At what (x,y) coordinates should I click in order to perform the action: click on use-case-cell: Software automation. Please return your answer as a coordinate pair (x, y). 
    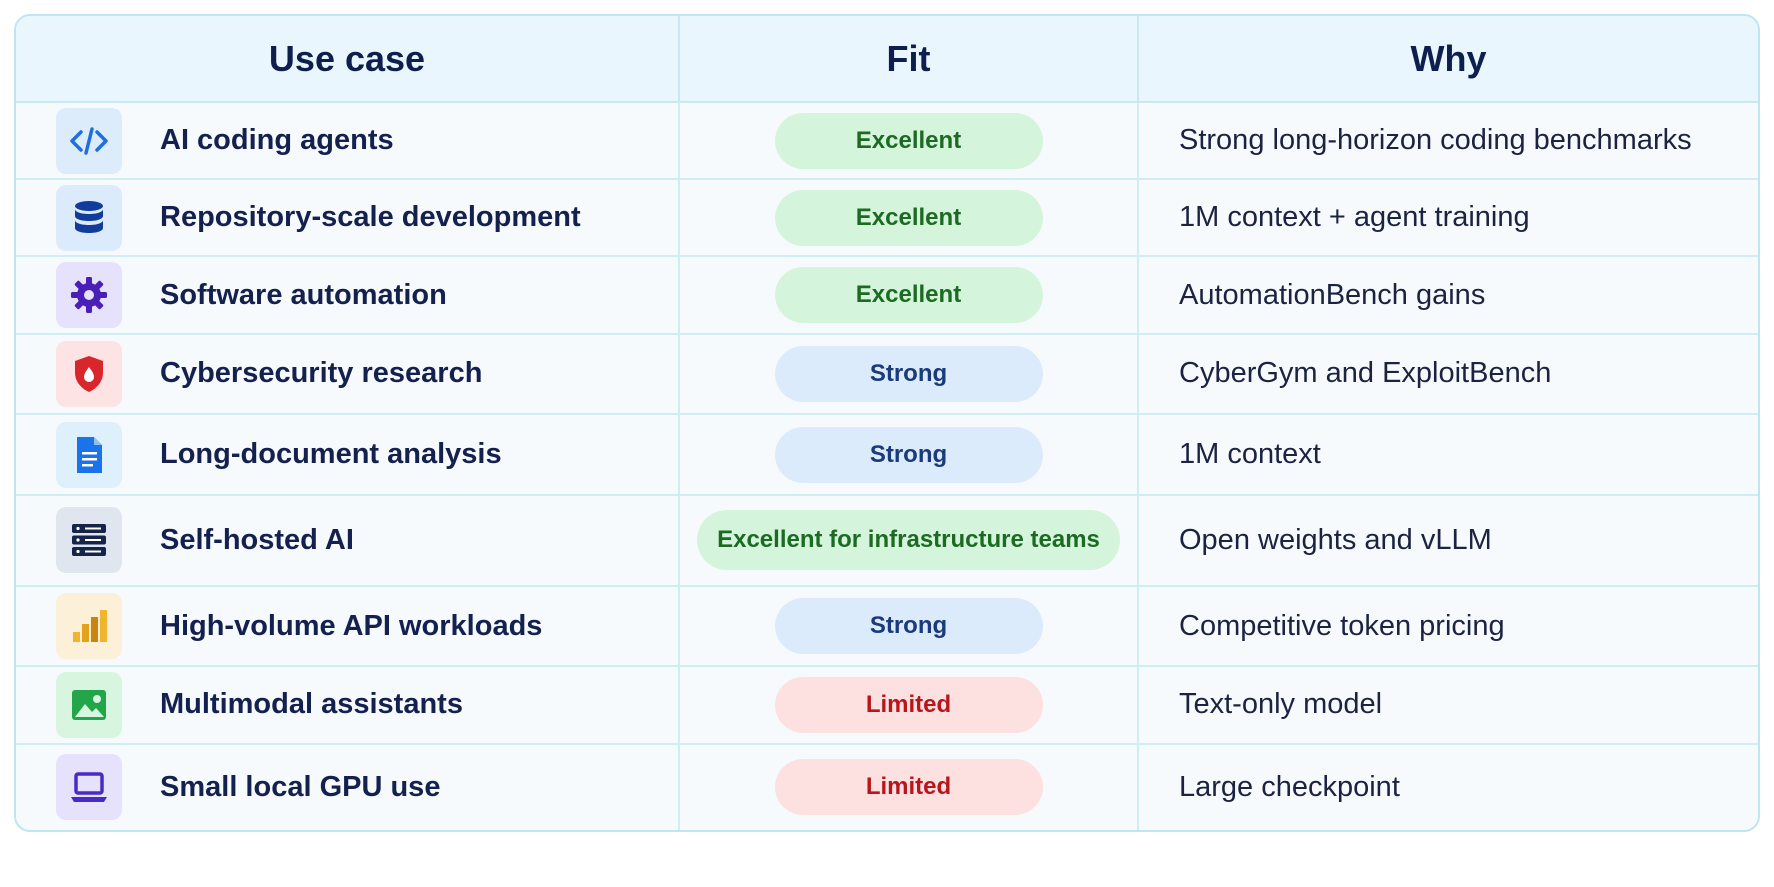
    Looking at the image, I should click on (348, 295).